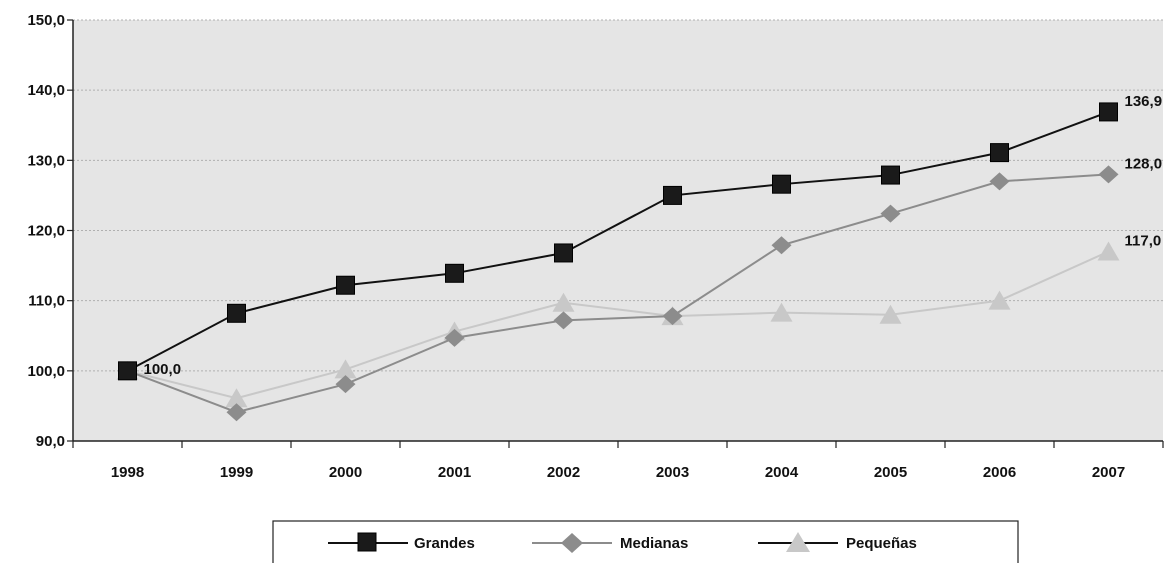  Describe the element at coordinates (781, 184) in the screenshot. I see `point-grandes-2004` at that location.